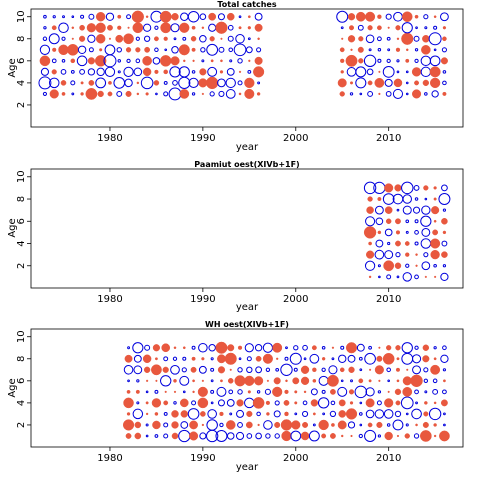 The height and width of the screenshot is (480, 480). I want to click on x-tick-label: 1980, so click(109, 299).